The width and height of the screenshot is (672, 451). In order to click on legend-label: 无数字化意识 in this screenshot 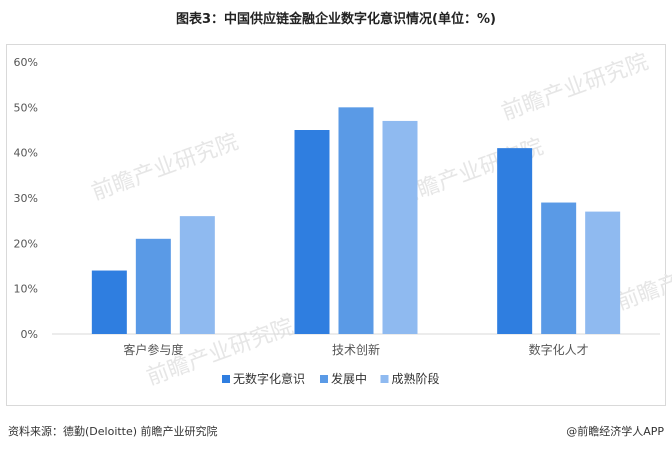, I will do `click(269, 378)`.